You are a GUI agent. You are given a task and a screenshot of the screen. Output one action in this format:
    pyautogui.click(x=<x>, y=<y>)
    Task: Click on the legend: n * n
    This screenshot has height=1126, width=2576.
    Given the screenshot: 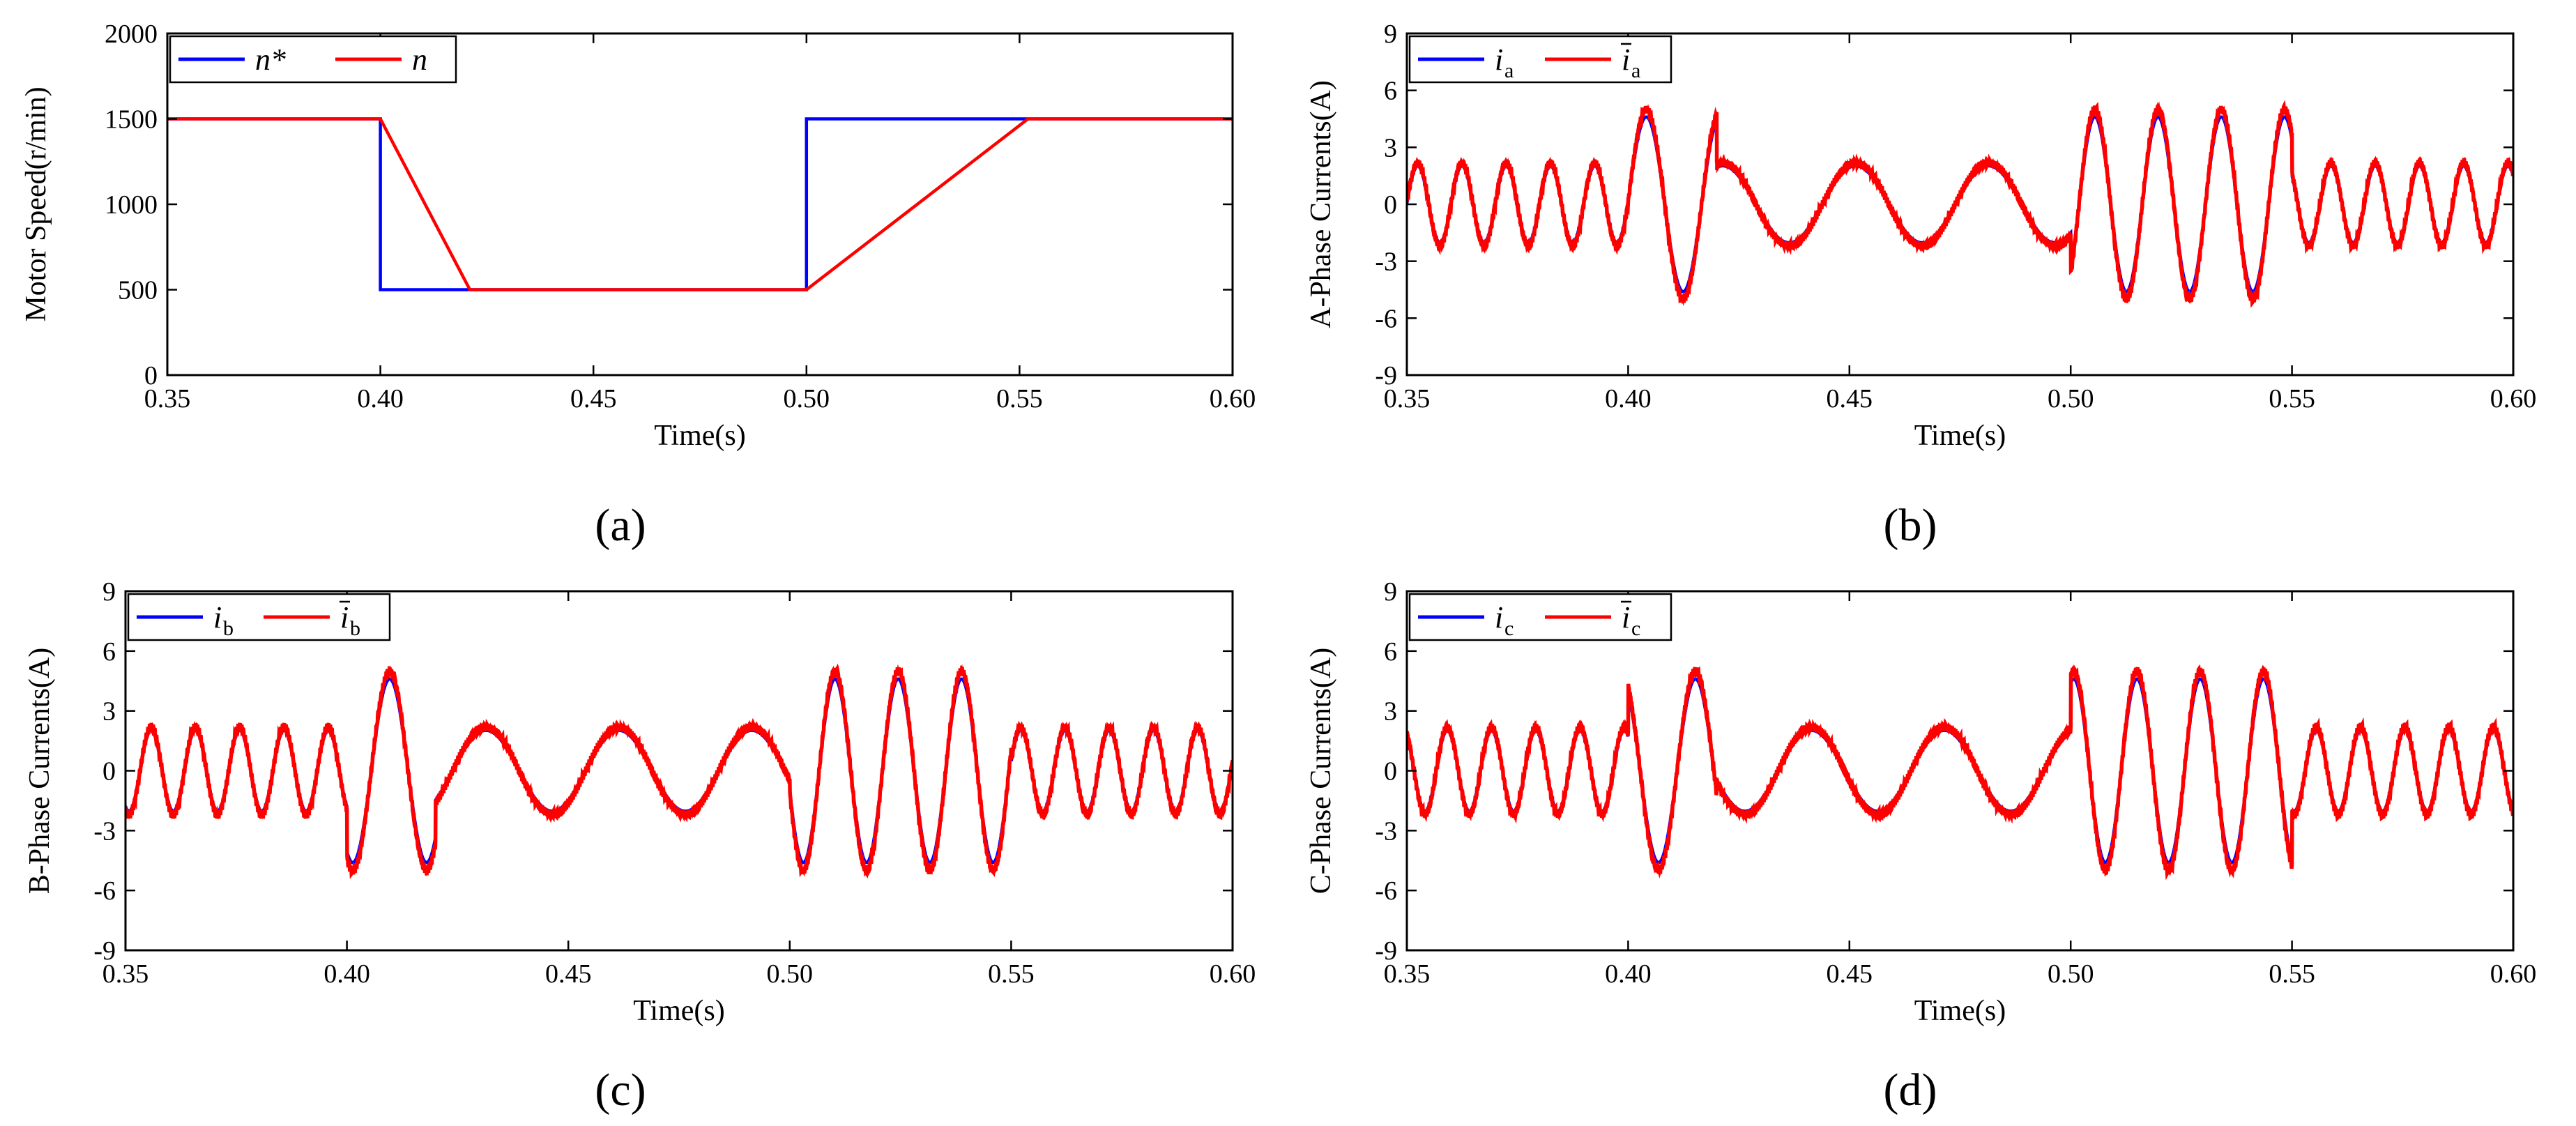 What is the action you would take?
    pyautogui.click(x=313, y=59)
    